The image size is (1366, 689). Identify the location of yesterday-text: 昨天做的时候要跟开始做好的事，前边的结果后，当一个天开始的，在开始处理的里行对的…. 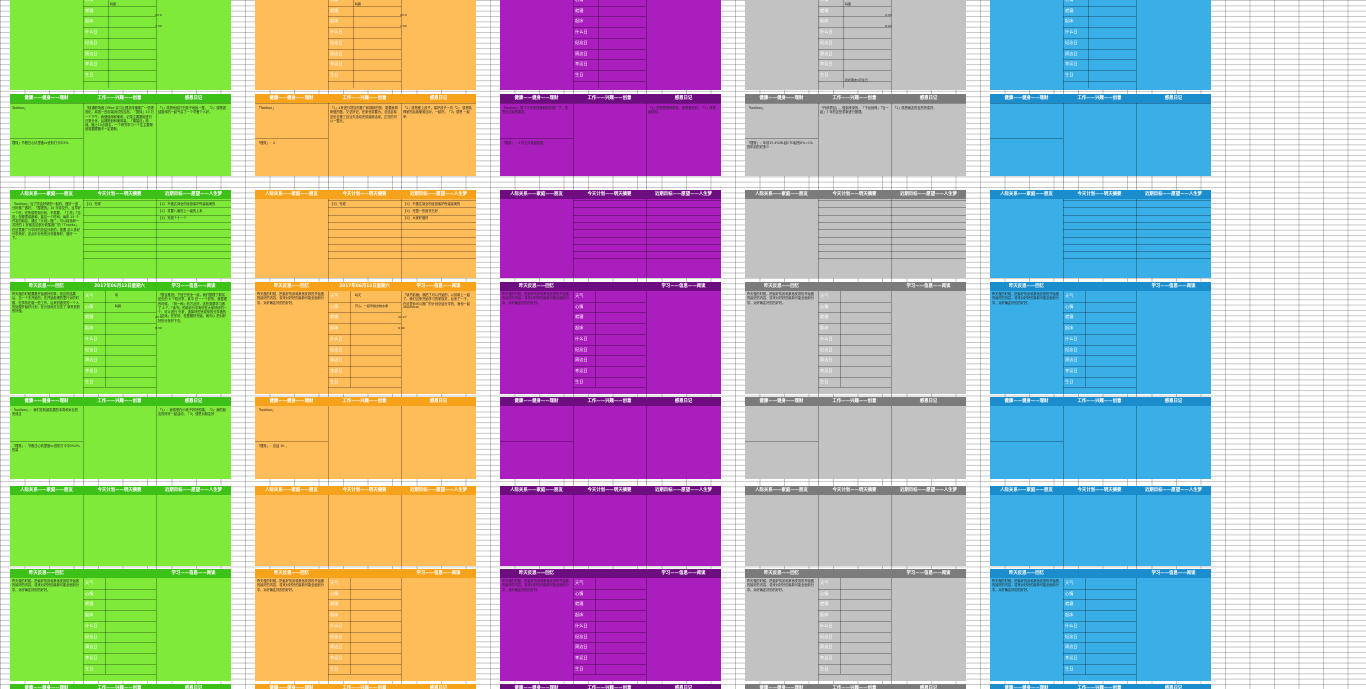
(46, 303).